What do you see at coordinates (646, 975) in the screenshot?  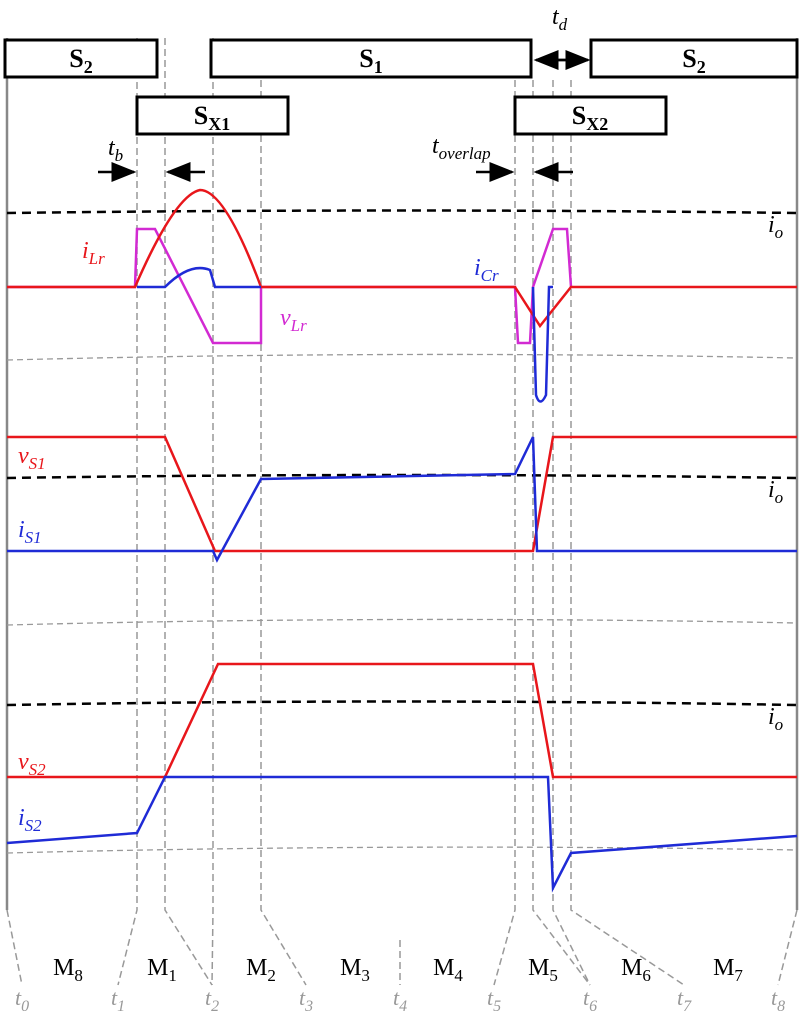 I see `mode-label-sub: 6` at bounding box center [646, 975].